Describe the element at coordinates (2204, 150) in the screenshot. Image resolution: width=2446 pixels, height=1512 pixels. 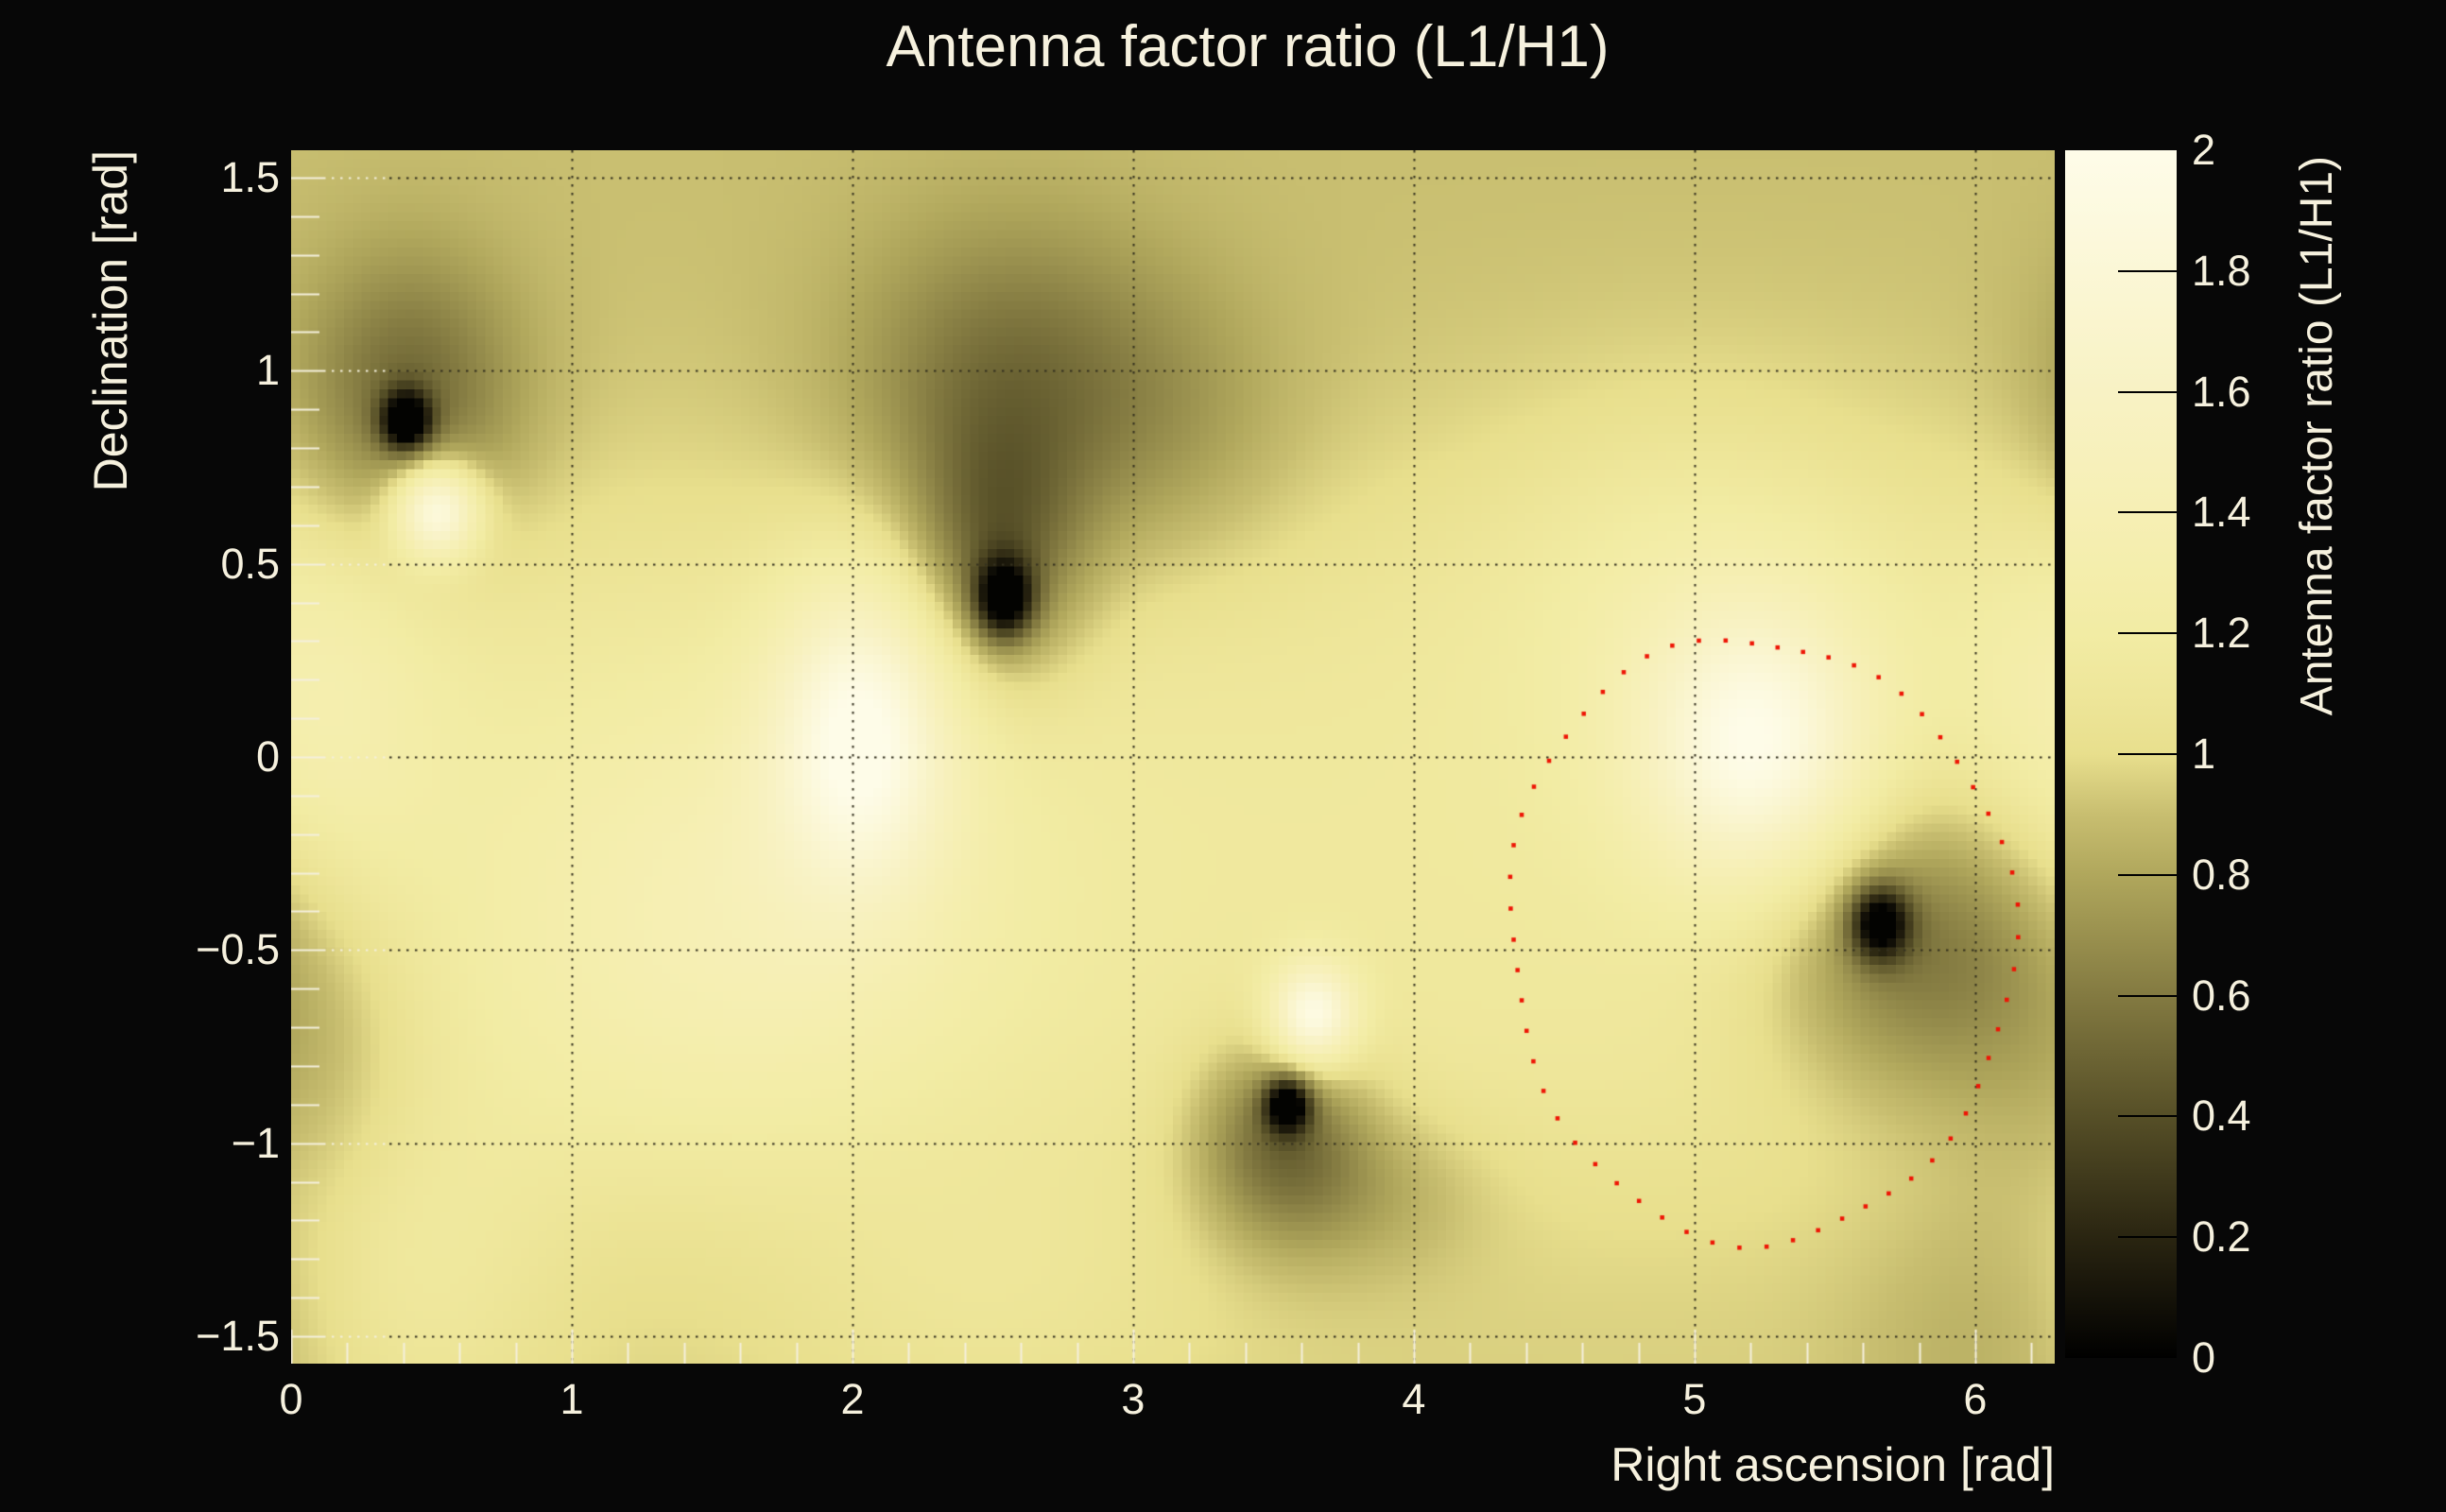
I see `colorbar-tick-label: 2` at that location.